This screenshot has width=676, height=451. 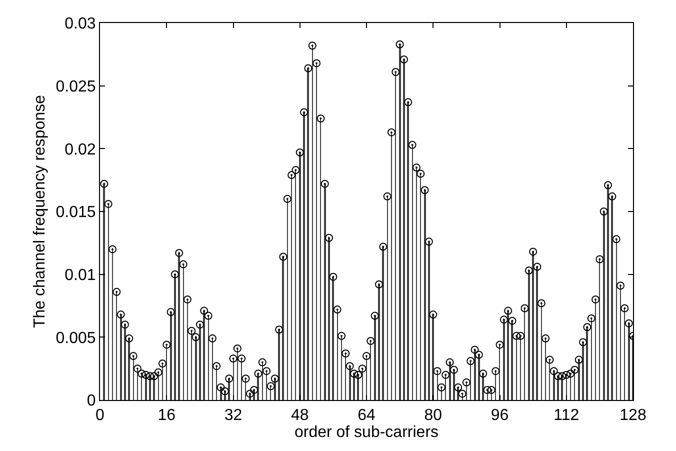 I want to click on x-tick-label: 48, so click(x=299, y=415).